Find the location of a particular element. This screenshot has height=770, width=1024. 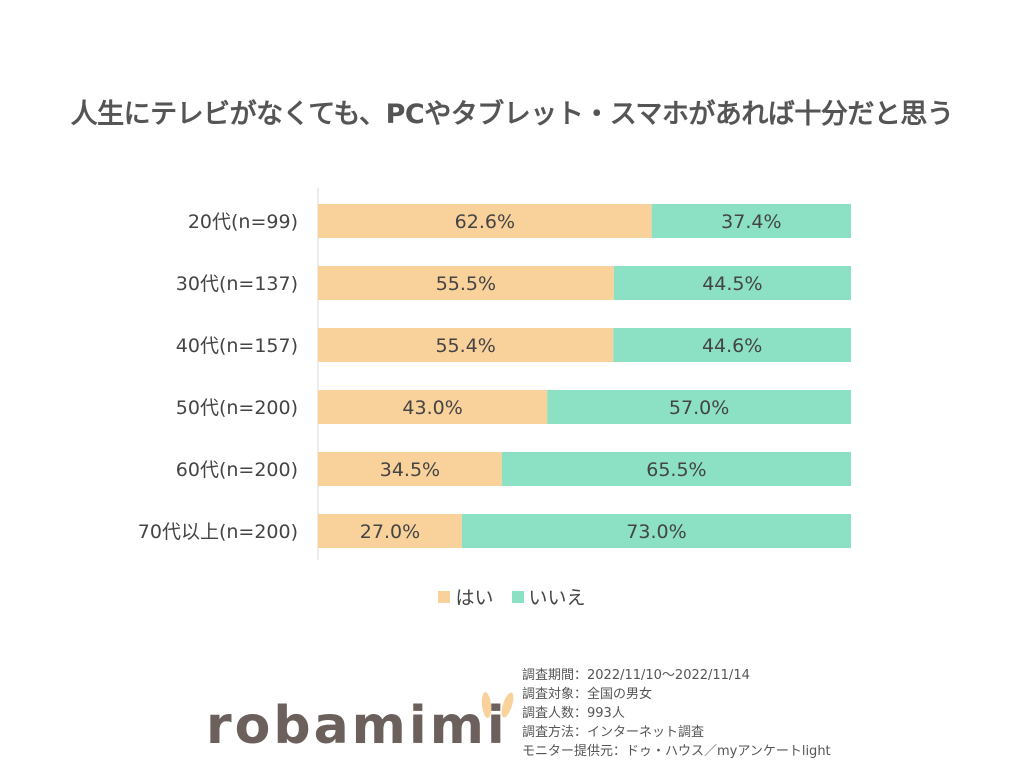

data-label: 57.0% is located at coordinates (699, 408).